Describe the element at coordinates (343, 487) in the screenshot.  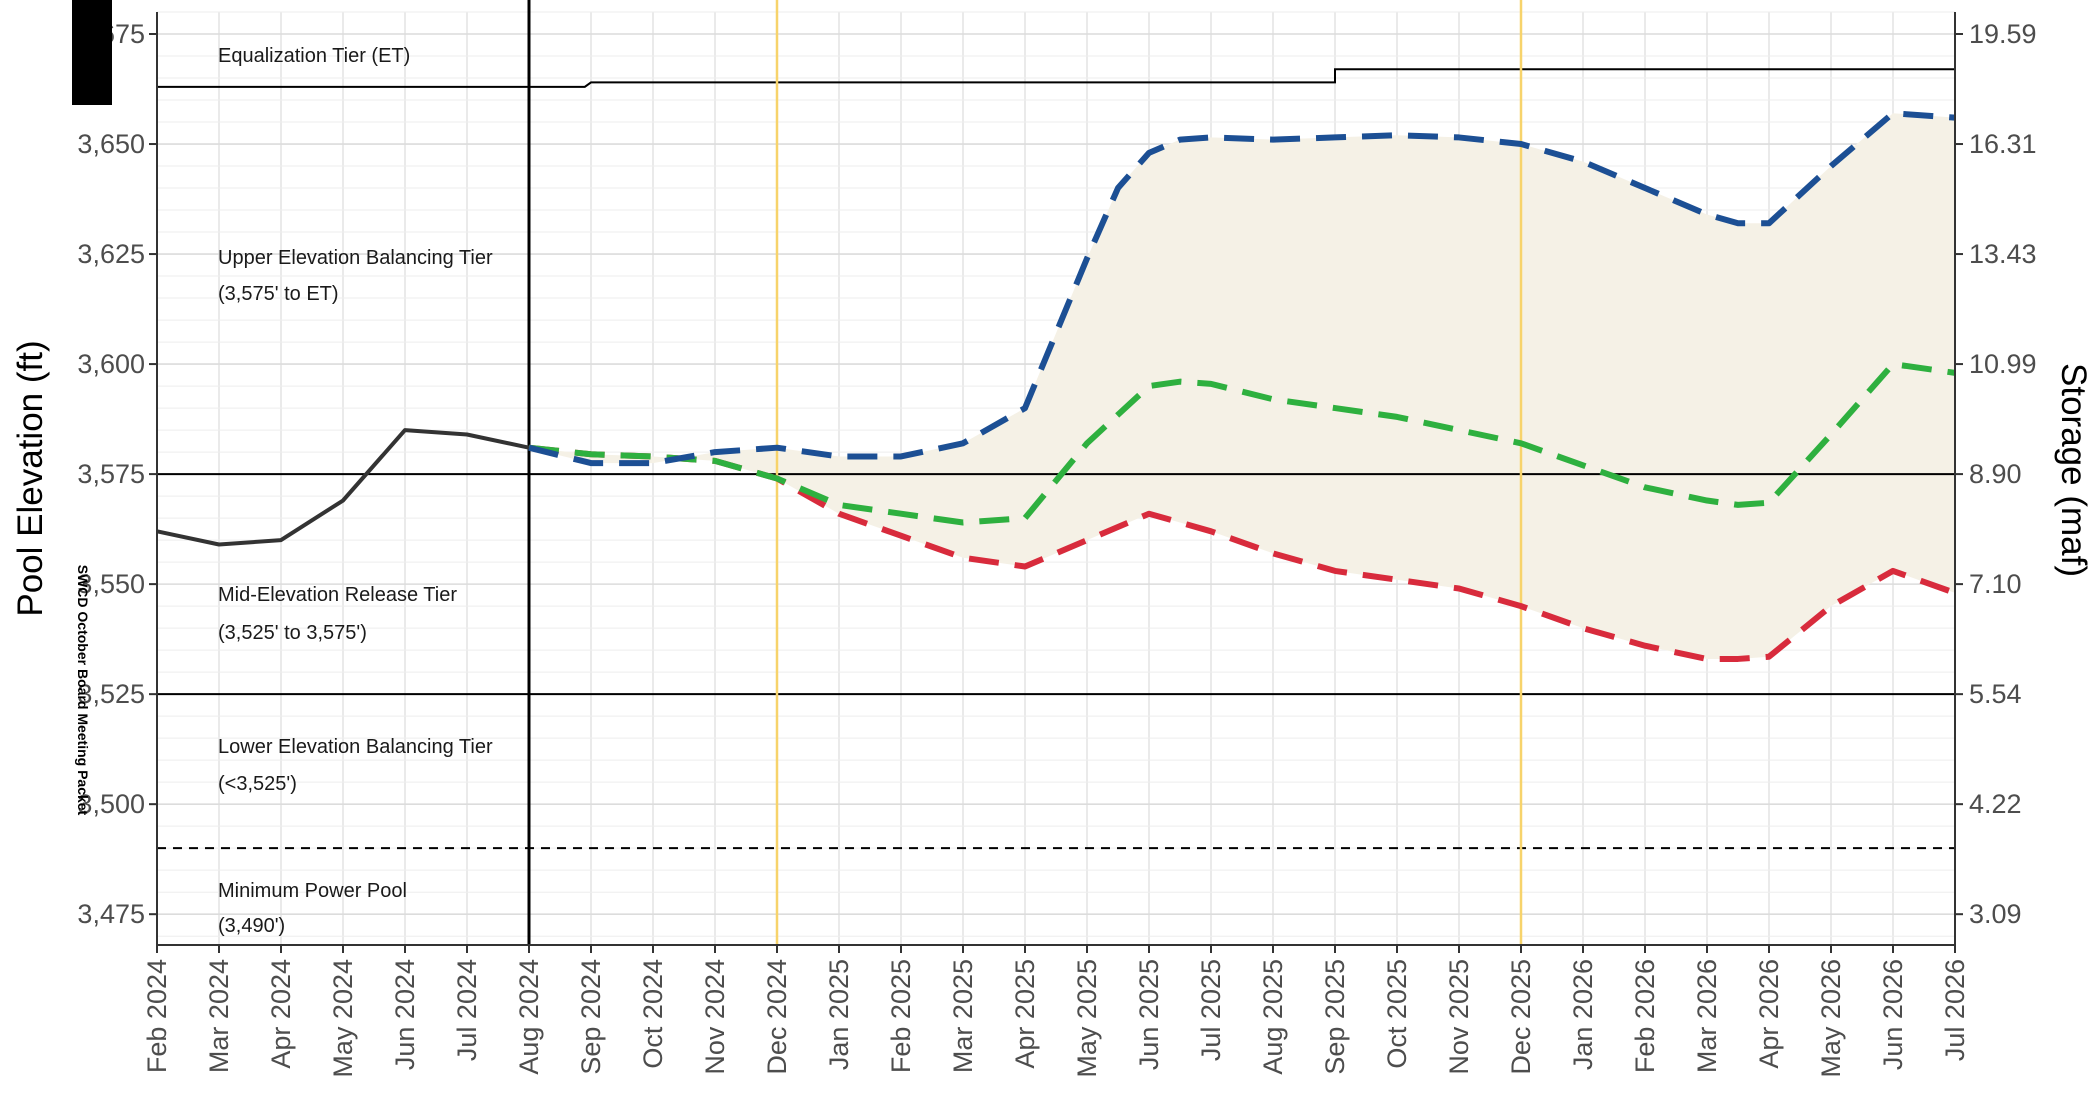
I see `historical-line` at that location.